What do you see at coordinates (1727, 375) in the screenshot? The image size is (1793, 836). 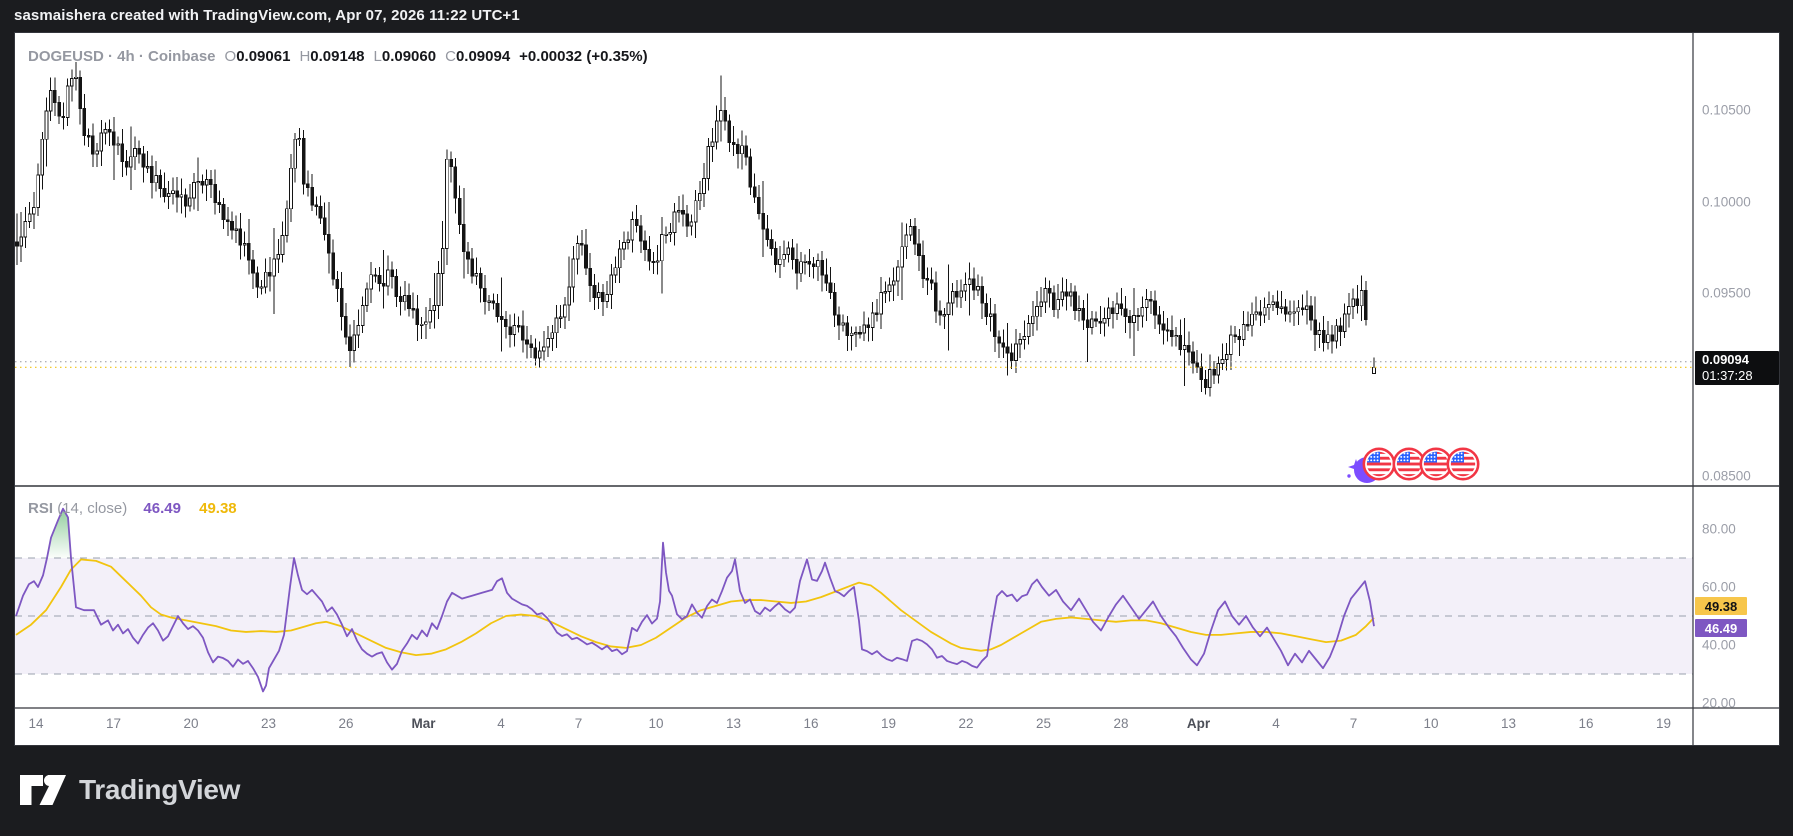 I see `bar-countdown: 01:37:28` at bounding box center [1727, 375].